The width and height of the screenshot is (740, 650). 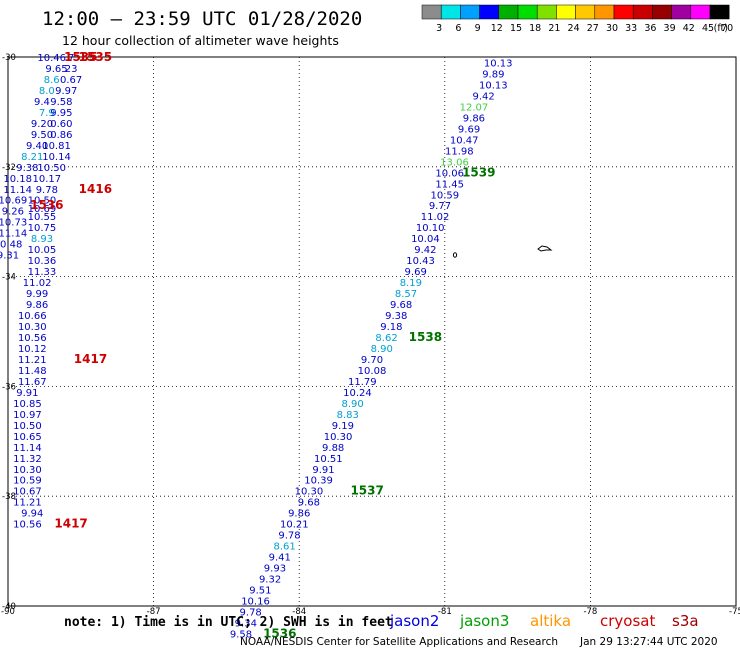 I want to click on legend-entry-jason2: jason2, so click(x=414, y=621).